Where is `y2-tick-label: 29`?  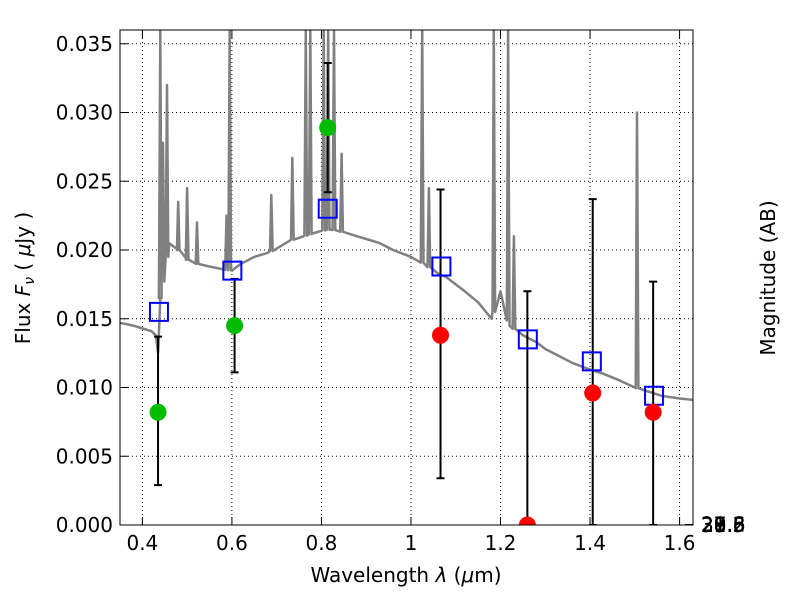 y2-tick-label: 29 is located at coordinates (713, 525).